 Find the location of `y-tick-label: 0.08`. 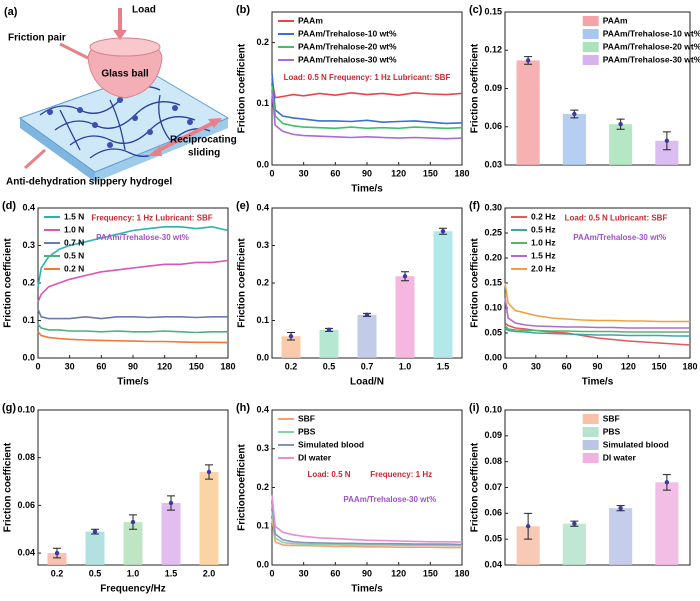

y-tick-label: 0.08 is located at coordinates (26, 457).